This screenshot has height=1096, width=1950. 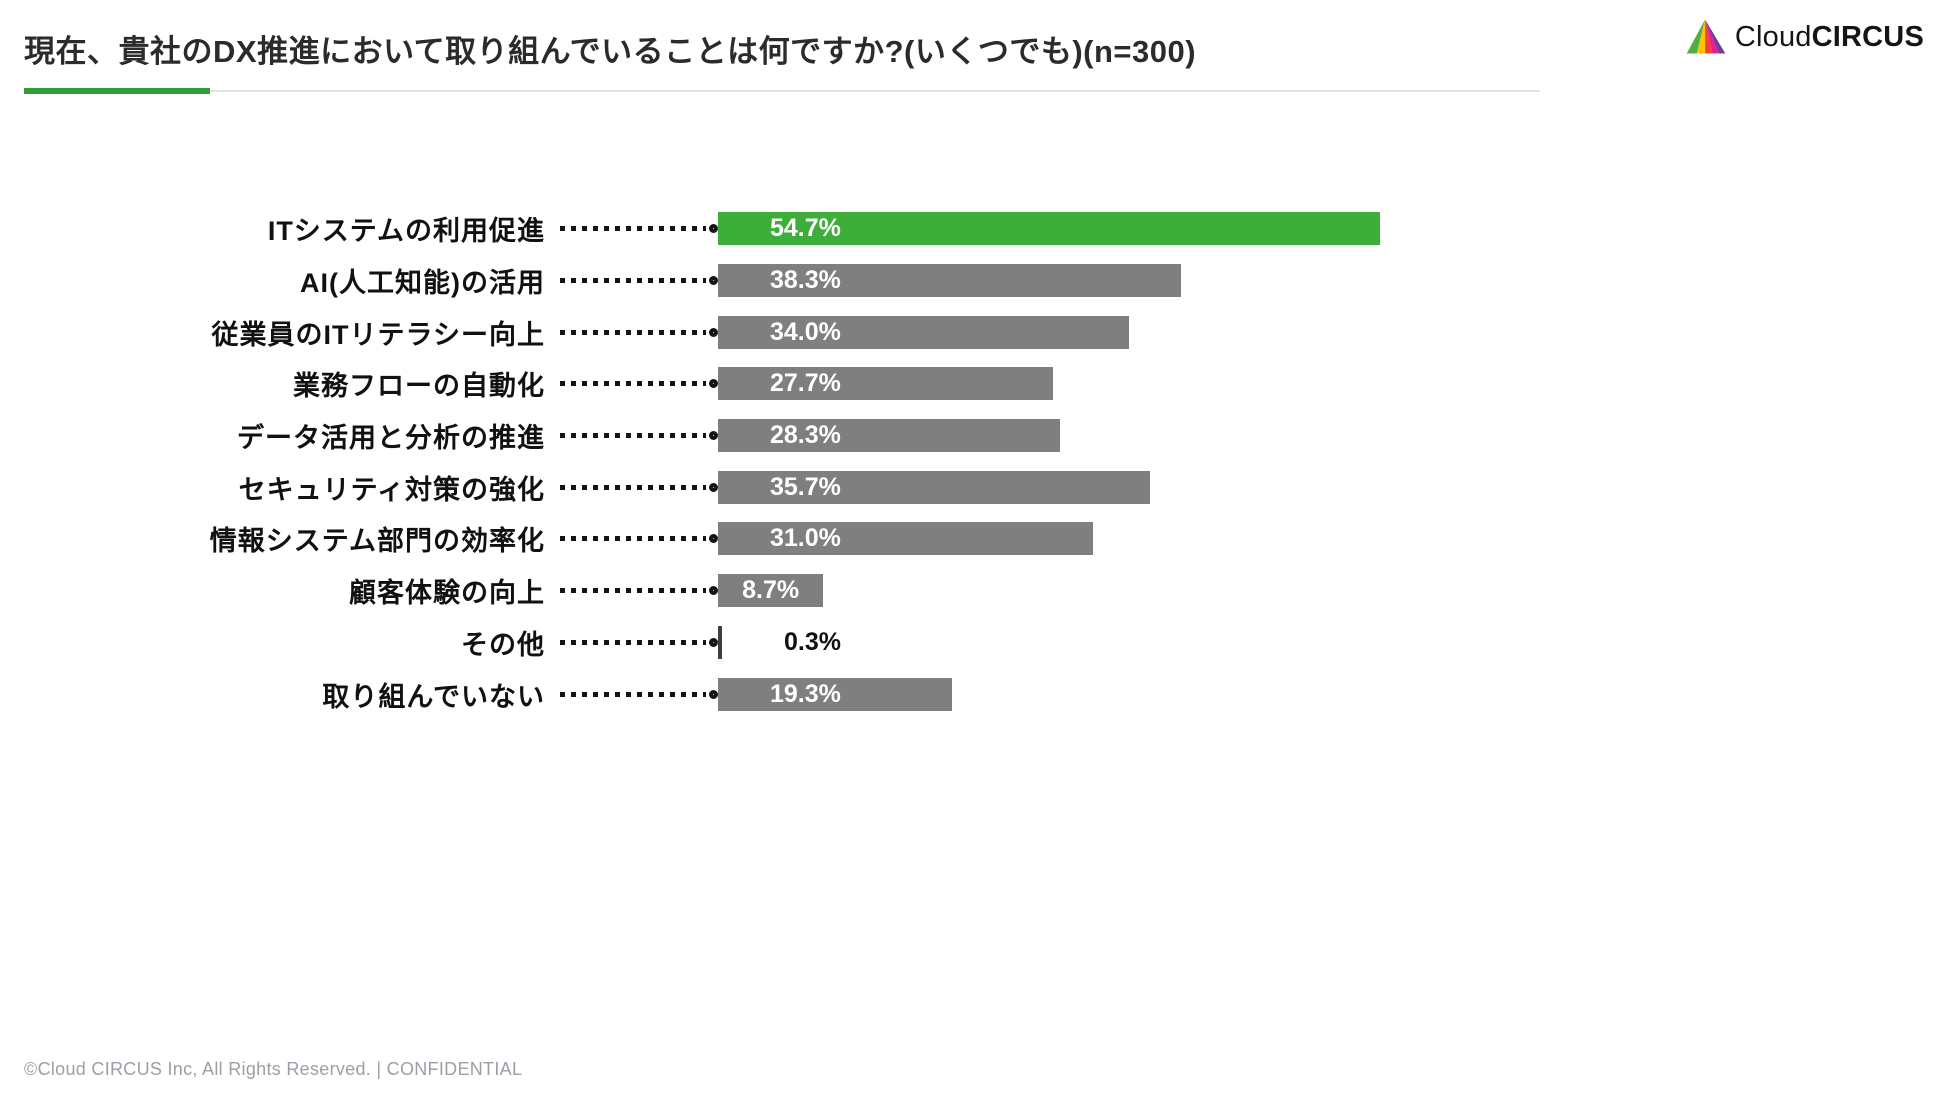 I want to click on bar-area: 19.3%, so click(x=1323, y=694).